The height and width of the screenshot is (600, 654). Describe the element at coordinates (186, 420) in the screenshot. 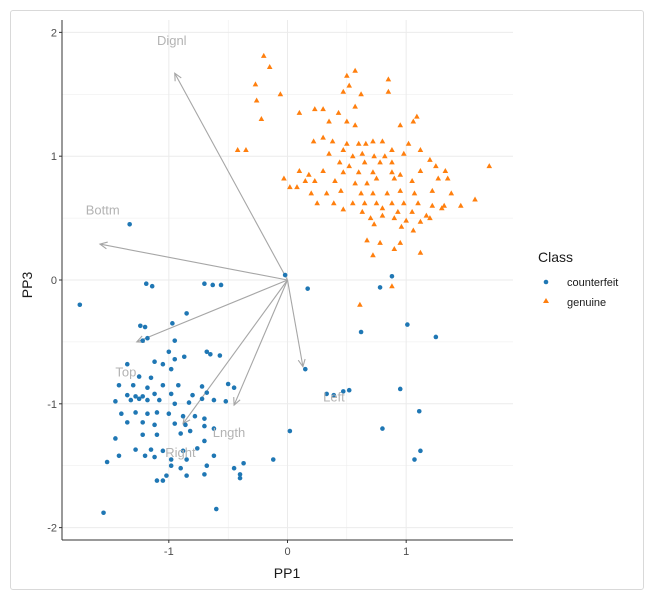

I see `loading-arrowhead-right` at that location.